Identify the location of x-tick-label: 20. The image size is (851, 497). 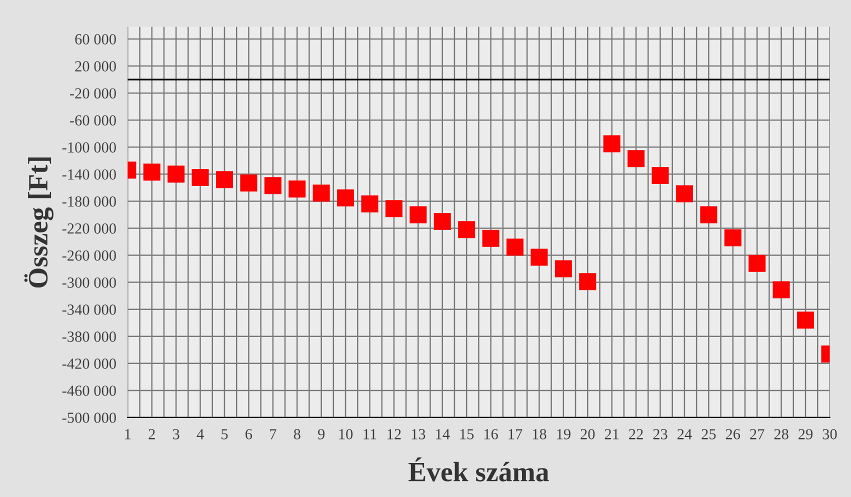
(587, 434).